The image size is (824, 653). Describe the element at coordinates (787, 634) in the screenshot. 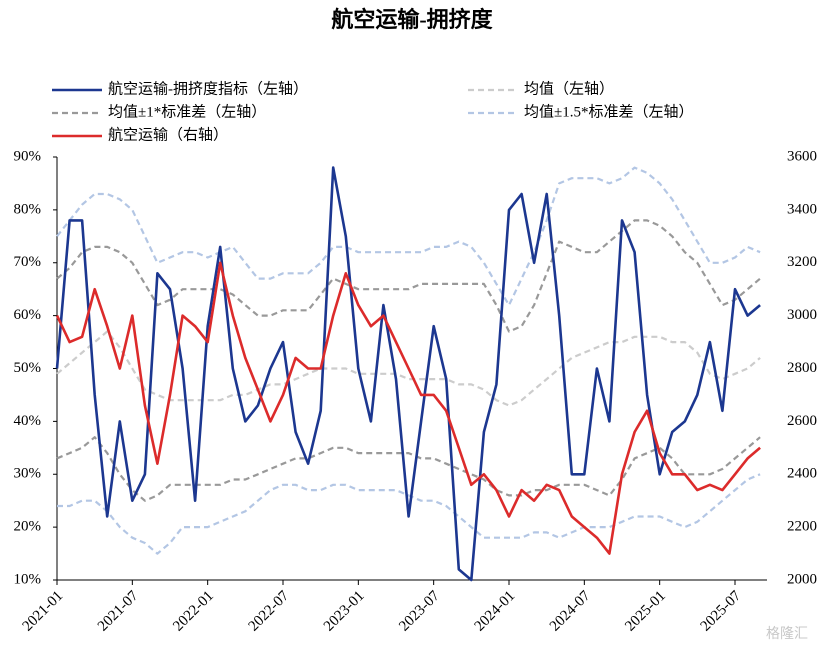

I see `watermark: 格隆汇` at that location.